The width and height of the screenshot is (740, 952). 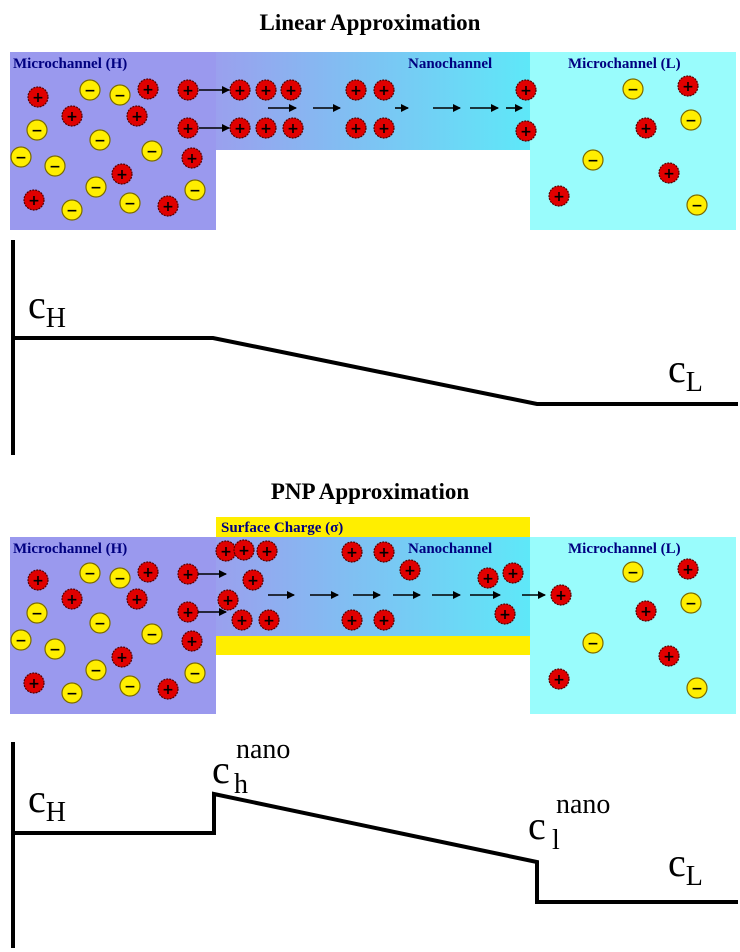 What do you see at coordinates (370, 491) in the screenshot?
I see `pnp-title: PNP Approximation` at bounding box center [370, 491].